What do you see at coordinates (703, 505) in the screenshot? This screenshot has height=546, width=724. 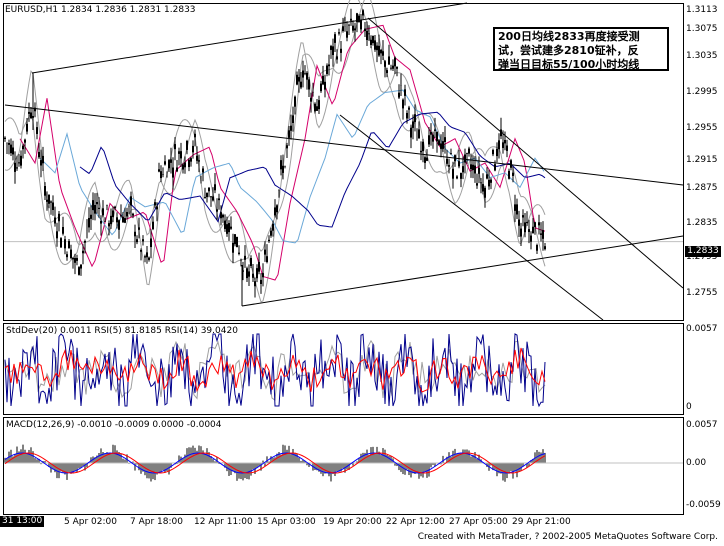 I see `indicator2-axis-bottom: -0.0059` at bounding box center [703, 505].